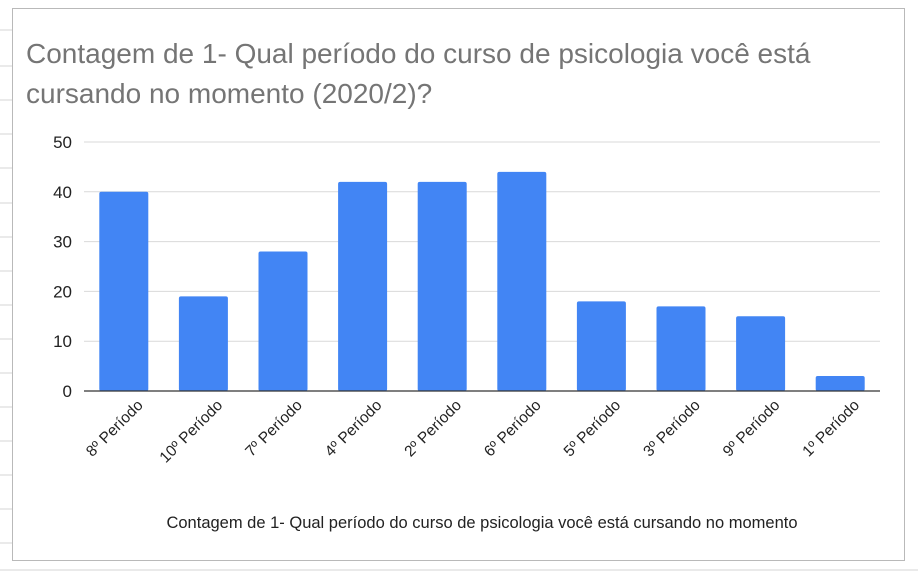 The width and height of the screenshot is (918, 576). Describe the element at coordinates (192, 432) in the screenshot. I see `x-tick-label: 10º Período` at that location.